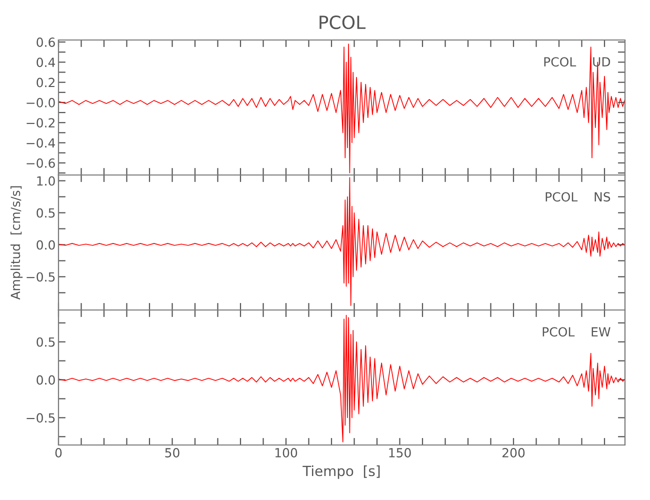  I want to click on x-axis-title: Tiempo [s], so click(341, 472).